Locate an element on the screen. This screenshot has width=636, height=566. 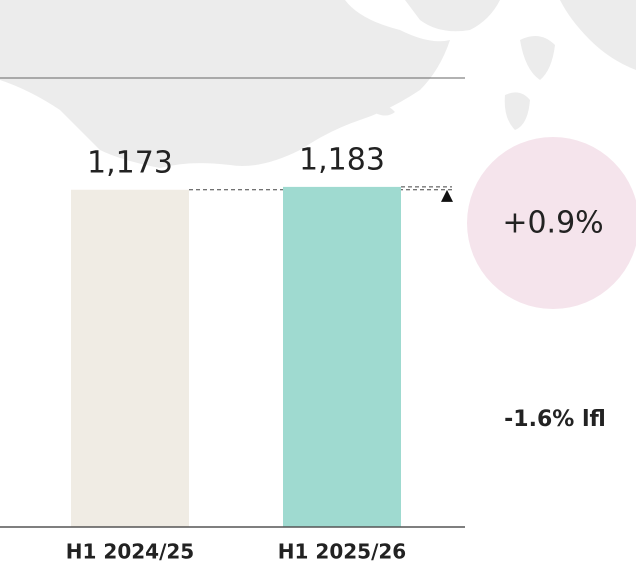
x-tick-label: H1 2025/26 is located at coordinates (342, 552).